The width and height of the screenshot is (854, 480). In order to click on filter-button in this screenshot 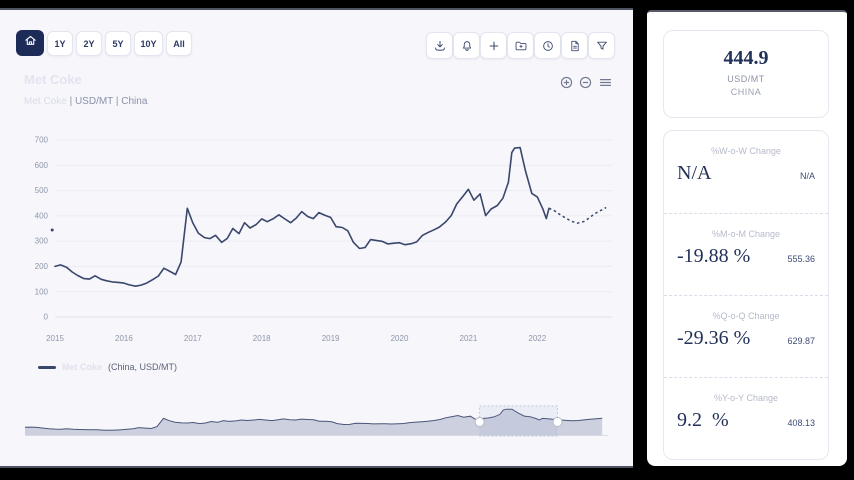, I will do `click(601, 45)`.